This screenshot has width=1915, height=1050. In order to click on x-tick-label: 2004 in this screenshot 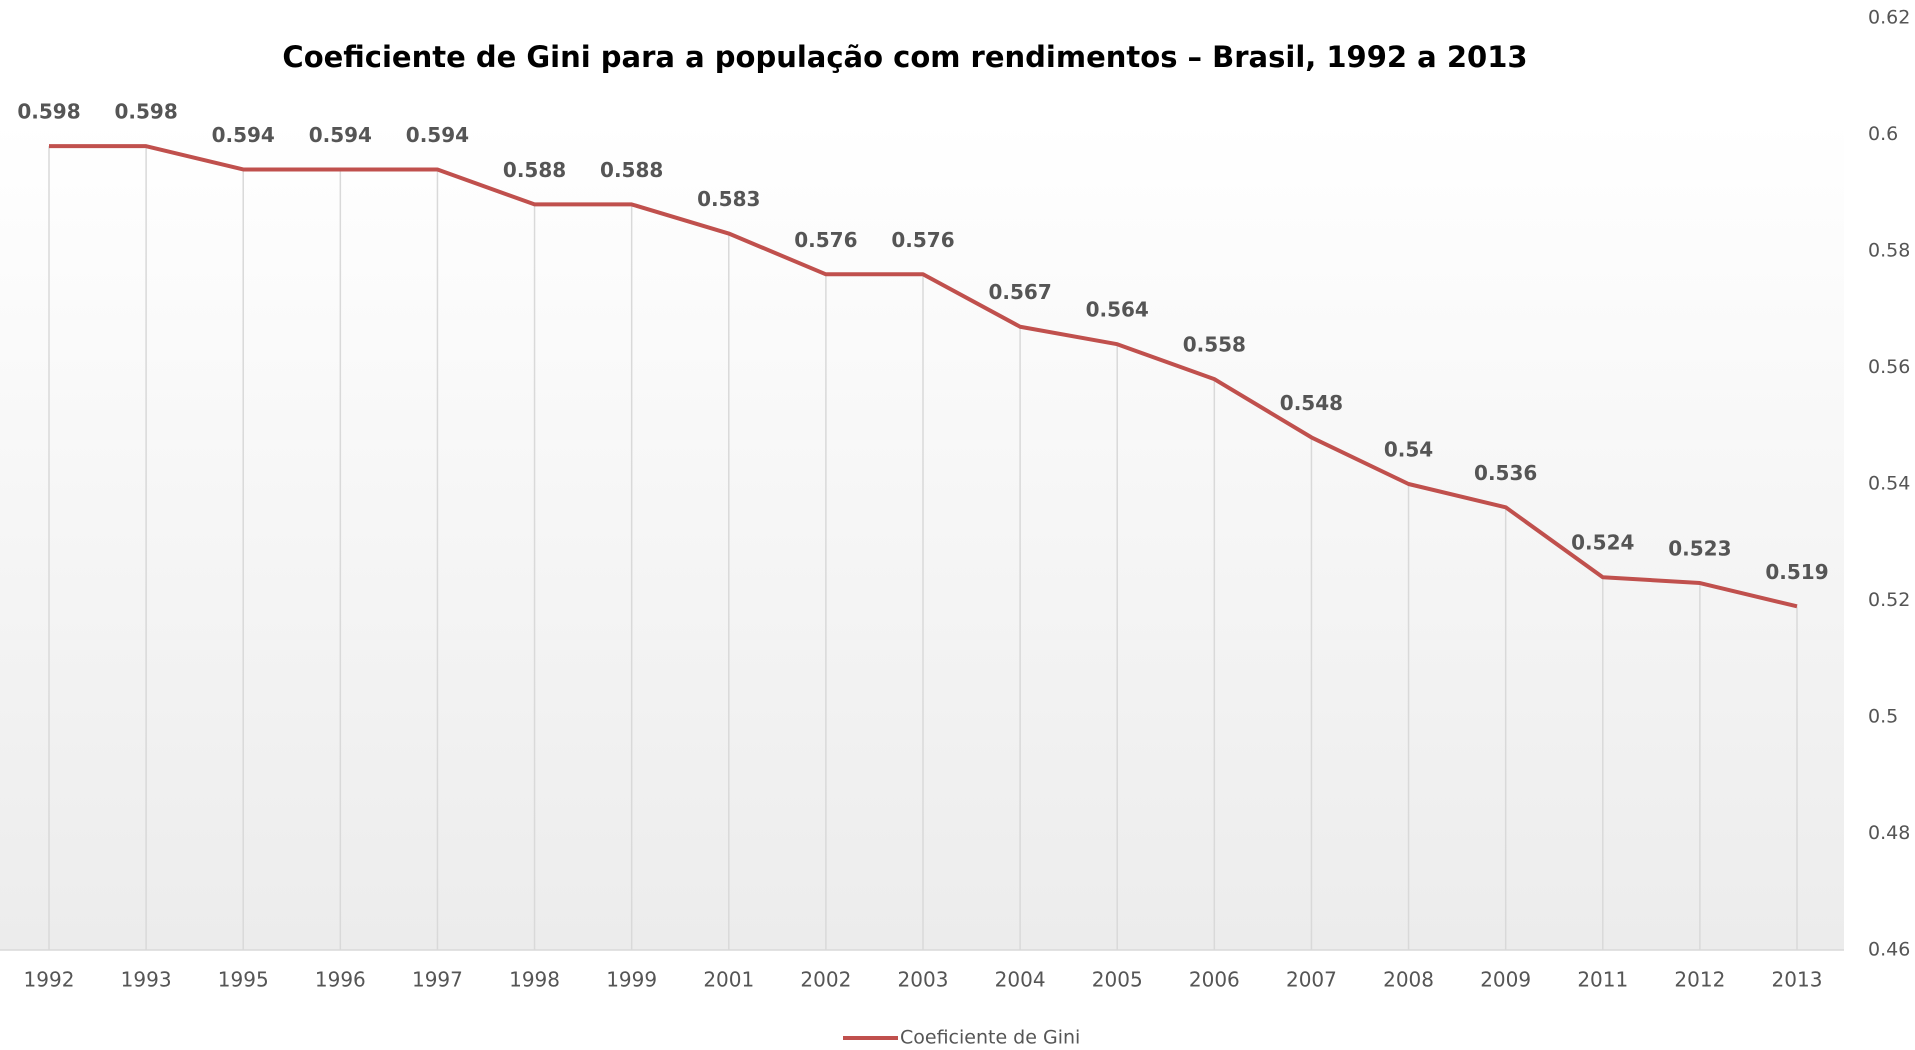, I will do `click(1020, 980)`.